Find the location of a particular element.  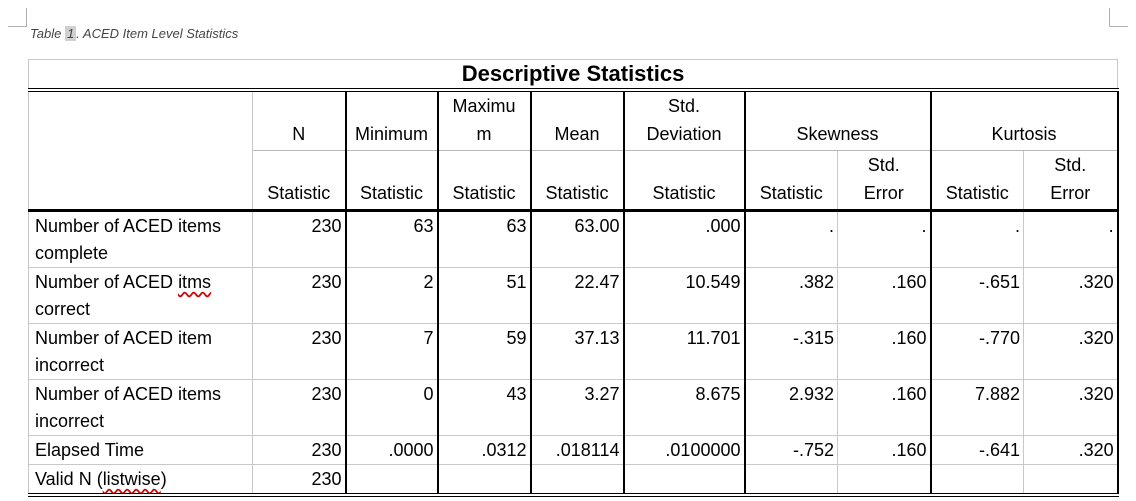

header-std-line1: Std. is located at coordinates (684, 106).